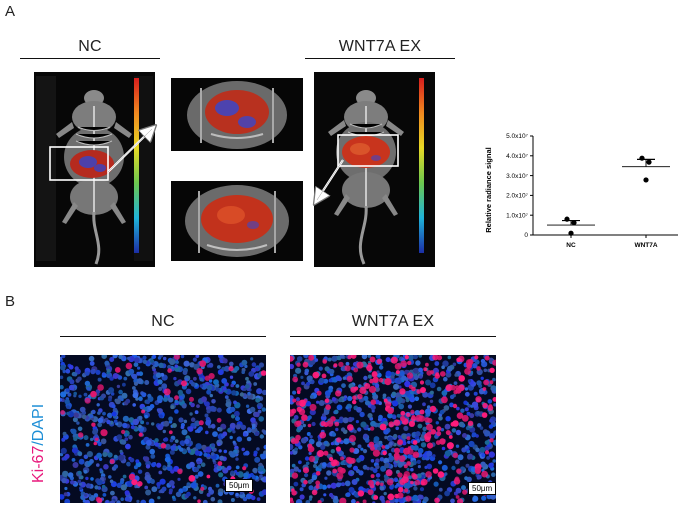  What do you see at coordinates (393, 429) in the screenshot?
I see `wnt7a-fluorescence-image: 50μm` at bounding box center [393, 429].